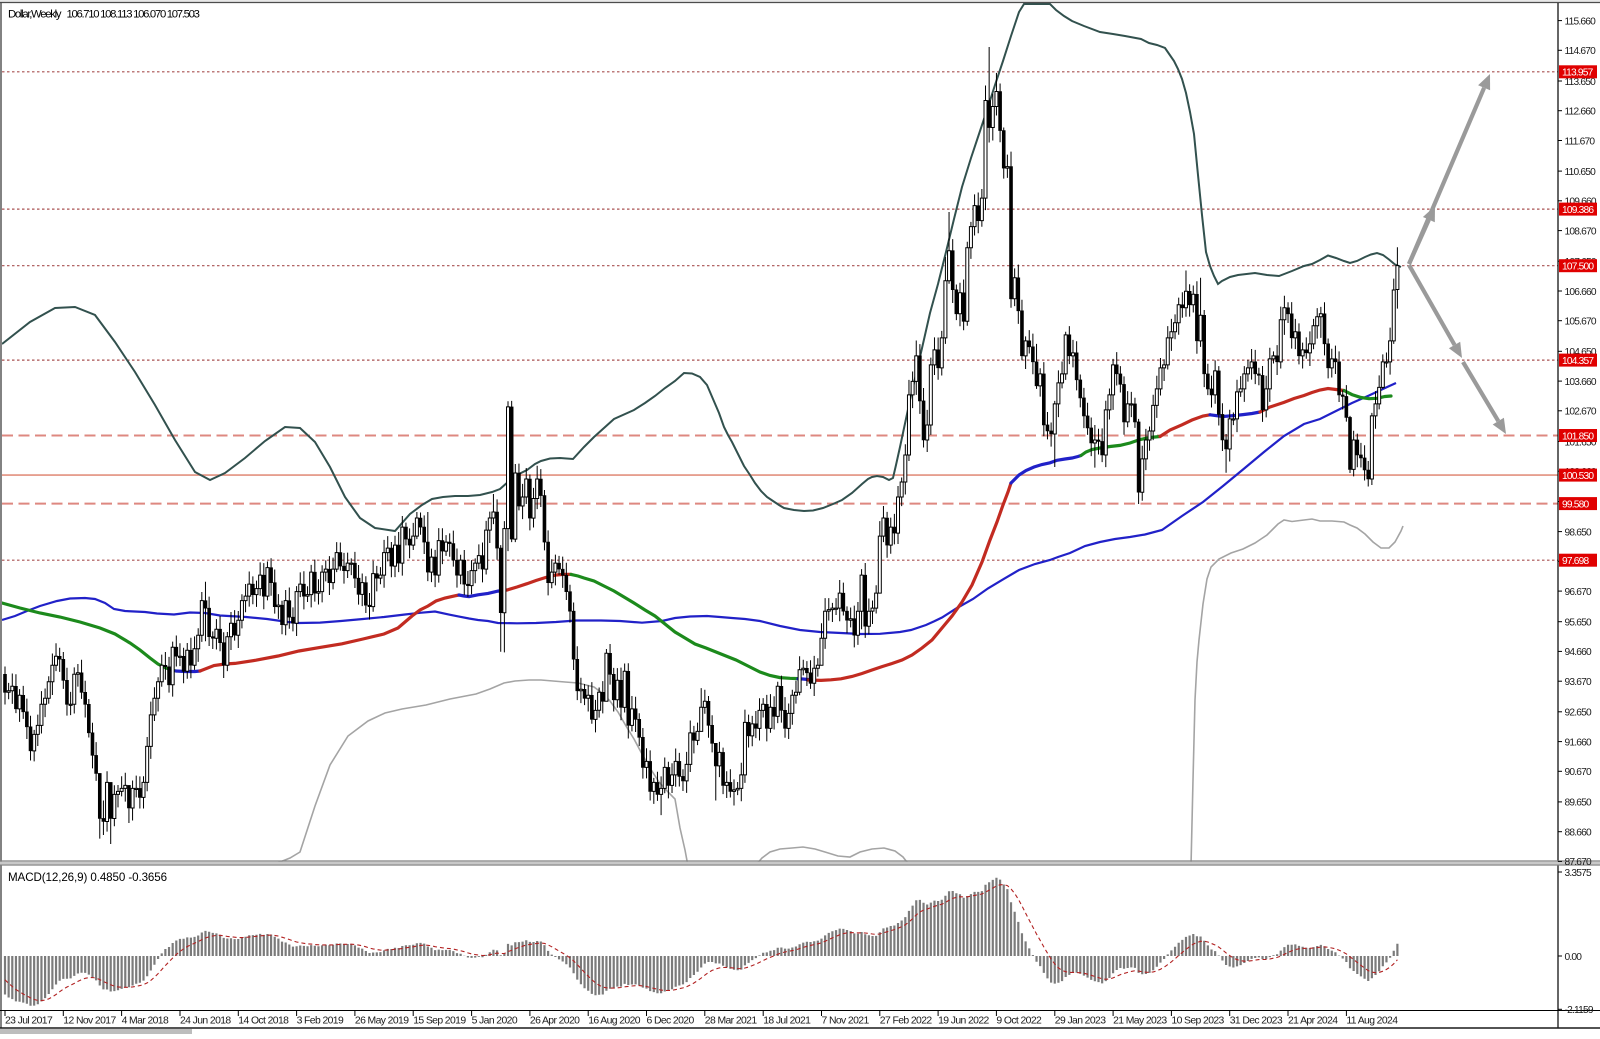 The image size is (1600, 1039). I want to click on svg-text: MACD(12,26,9) 0.4850 -0.3656, so click(87, 877).